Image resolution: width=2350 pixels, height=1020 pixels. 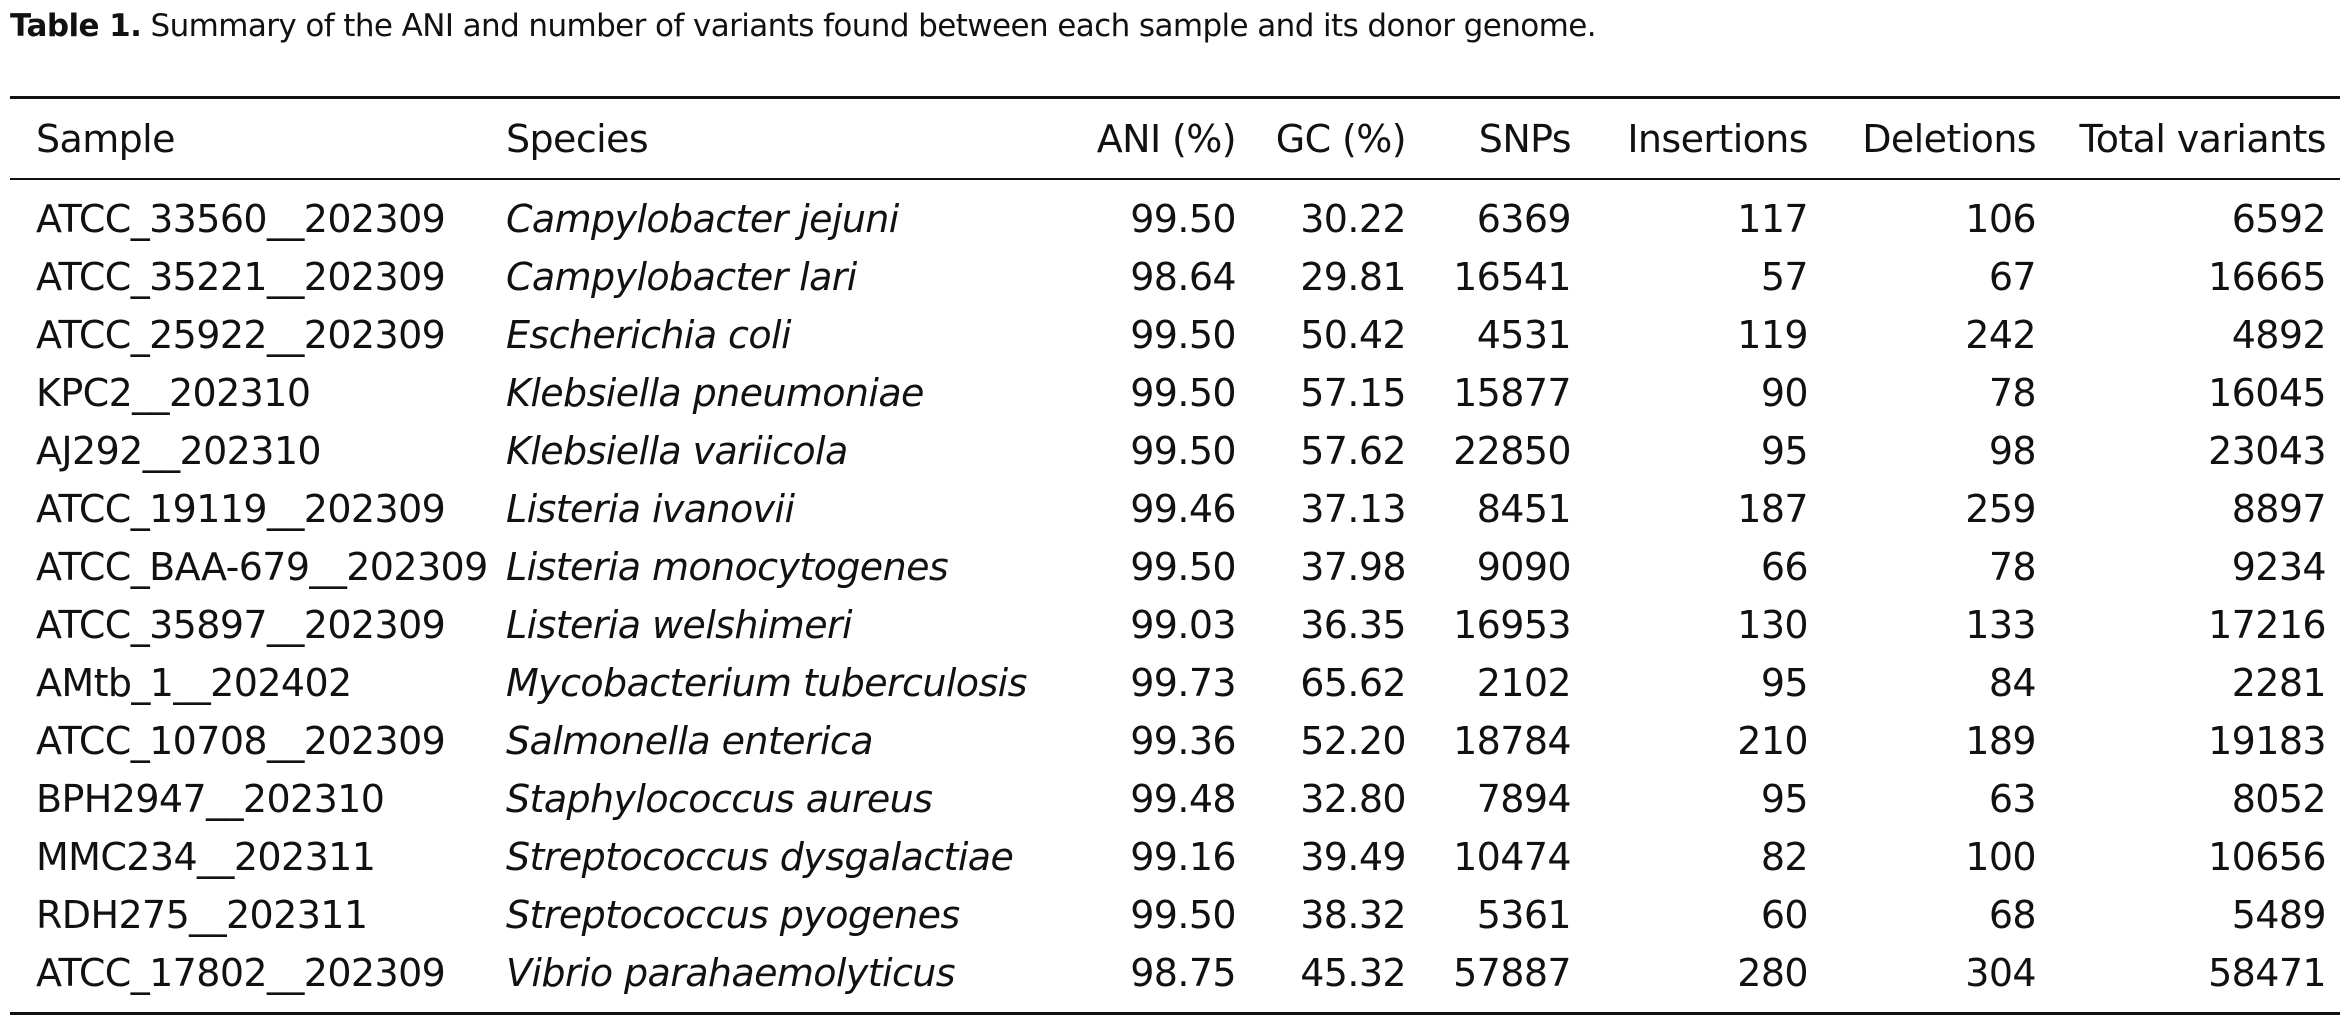 I want to click on cell-gc: 30.22, so click(x=1353, y=219).